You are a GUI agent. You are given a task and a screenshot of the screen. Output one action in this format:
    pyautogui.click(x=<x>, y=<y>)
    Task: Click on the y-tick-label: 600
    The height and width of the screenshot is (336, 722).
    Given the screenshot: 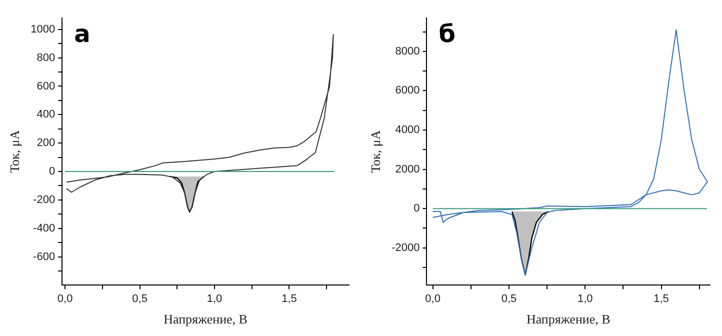 What is the action you would take?
    pyautogui.click(x=46, y=86)
    